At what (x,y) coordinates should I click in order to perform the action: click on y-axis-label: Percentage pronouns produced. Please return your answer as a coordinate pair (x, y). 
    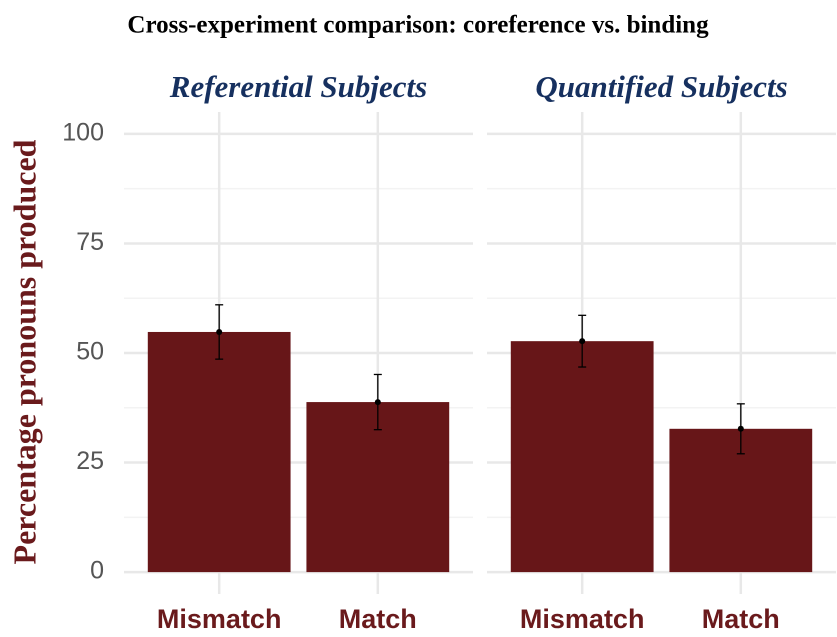
    Looking at the image, I should click on (24, 351).